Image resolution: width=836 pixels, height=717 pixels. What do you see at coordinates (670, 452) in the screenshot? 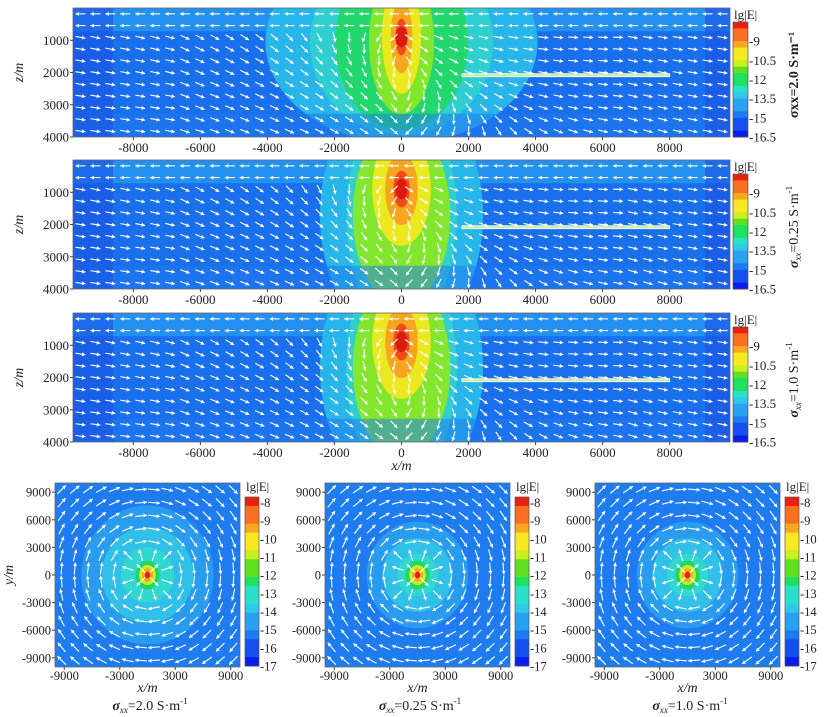
I see `x-tick-label: 8000` at bounding box center [670, 452].